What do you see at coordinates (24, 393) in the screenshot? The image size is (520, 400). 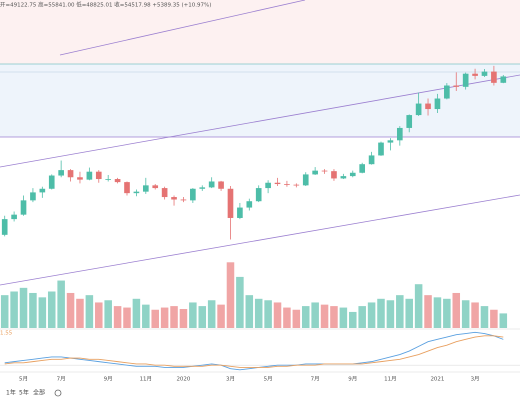 I see `range-button: 5年` at bounding box center [24, 393].